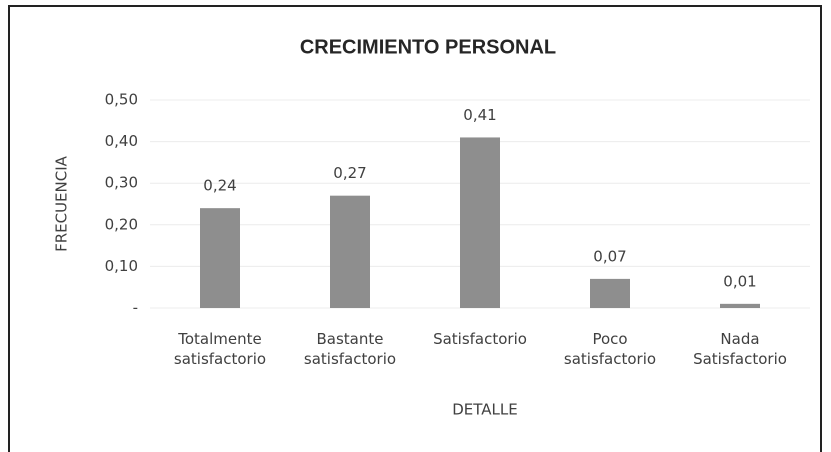 This screenshot has height=452, width=831. Describe the element at coordinates (121, 141) in the screenshot. I see `y-tick-label: 0,40` at that location.